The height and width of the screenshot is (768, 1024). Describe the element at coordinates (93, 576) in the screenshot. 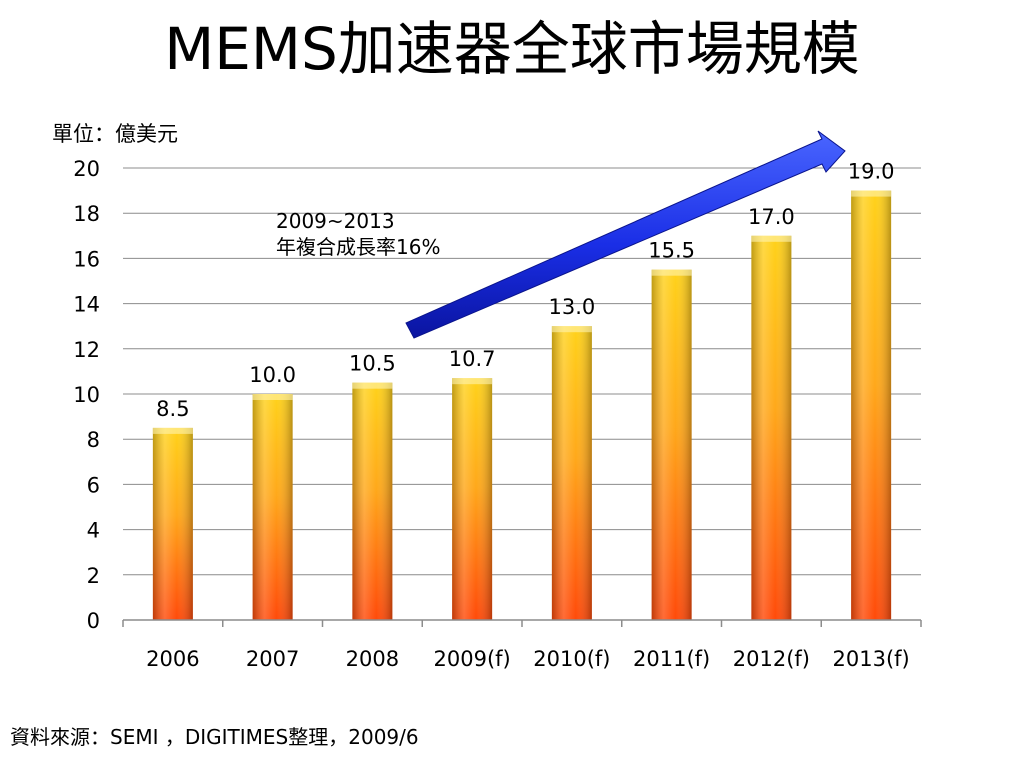

I see `y-tick-label: 2` at that location.